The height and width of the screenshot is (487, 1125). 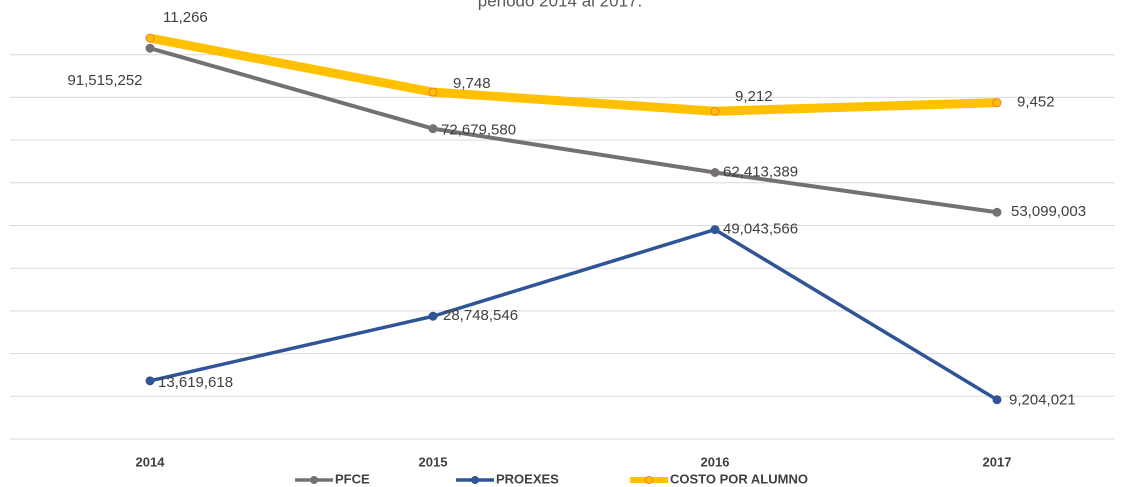 I want to click on legend-label: PROEXES, so click(x=527, y=478).